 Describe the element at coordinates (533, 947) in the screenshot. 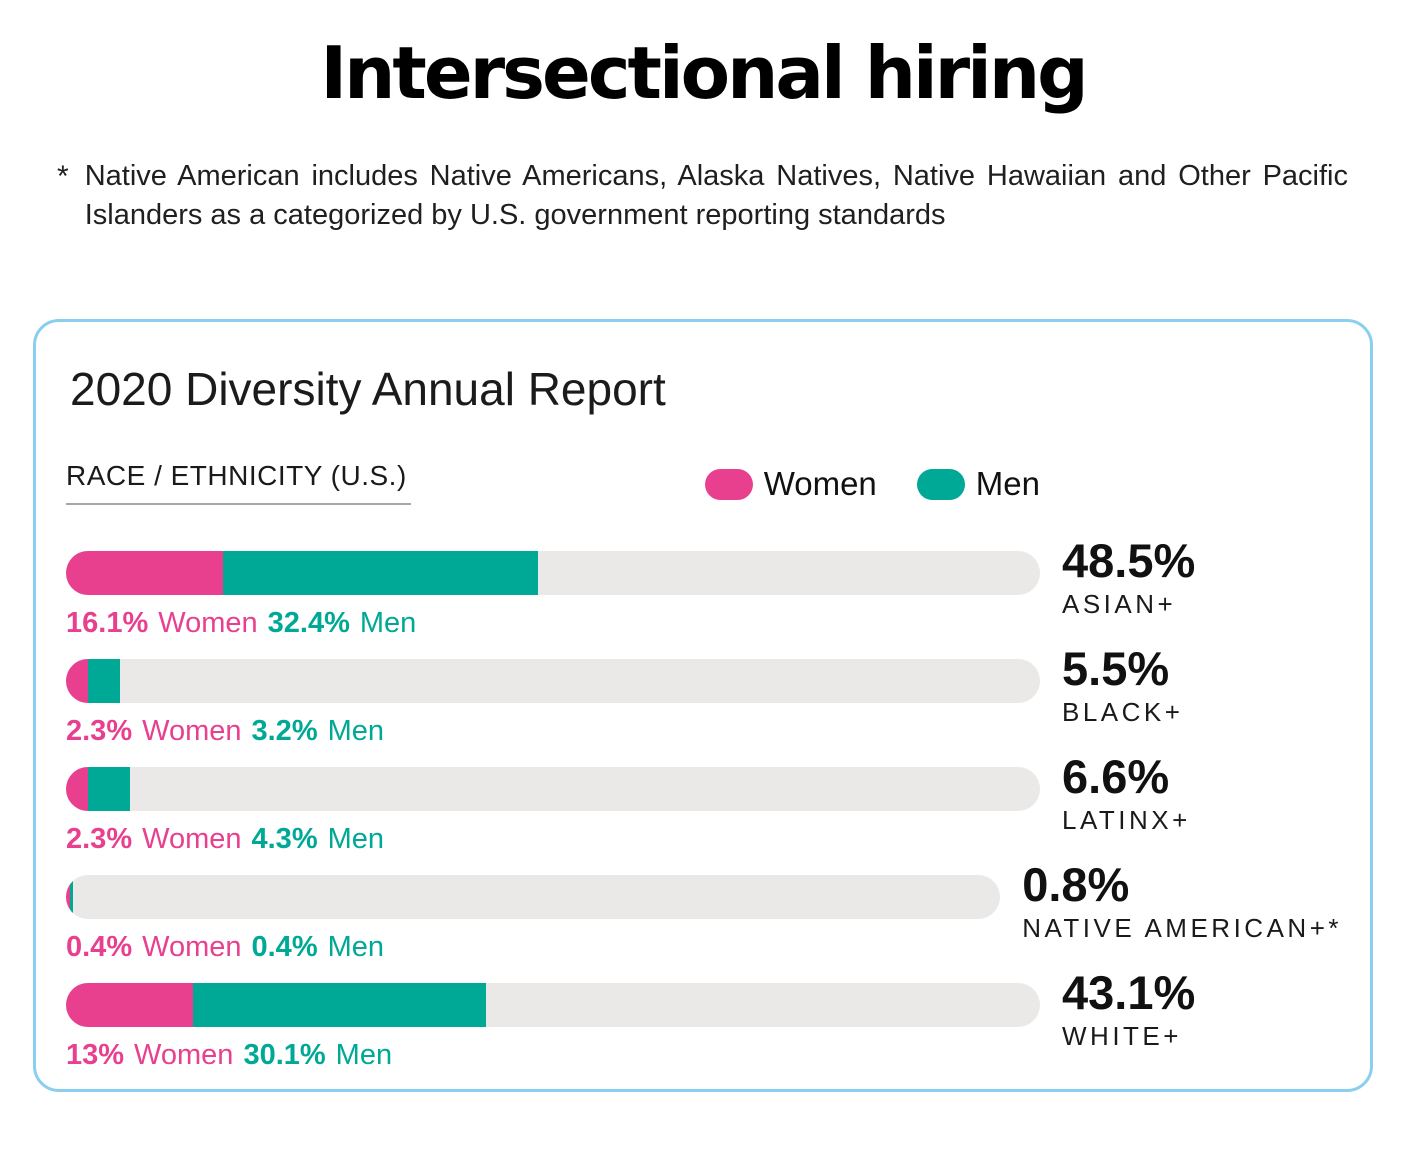

I see `bar-sub-label: 0.4% Women 0.4% Men` at that location.